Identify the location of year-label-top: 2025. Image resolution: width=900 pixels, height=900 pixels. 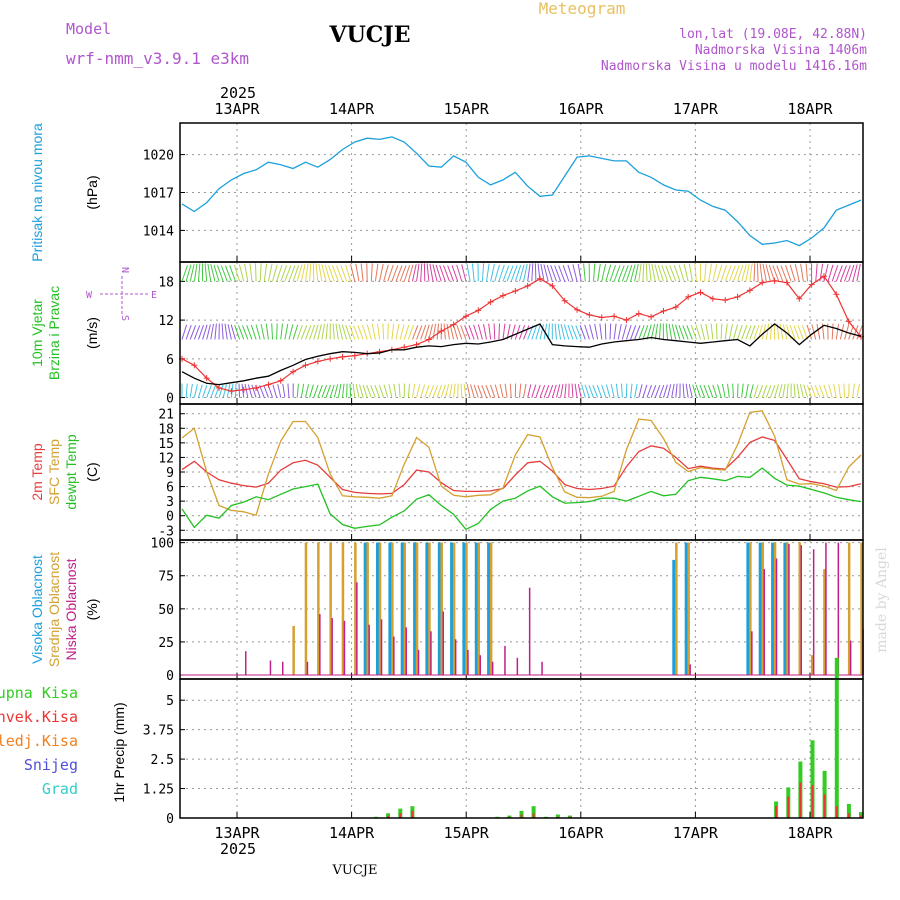
(238, 93).